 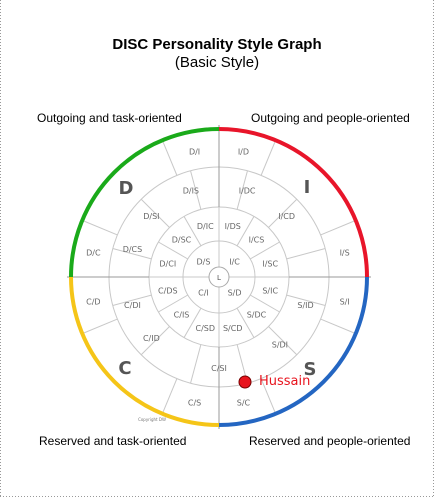 What do you see at coordinates (168, 291) in the screenshot?
I see `cell-label-ring2: C/DS` at bounding box center [168, 291].